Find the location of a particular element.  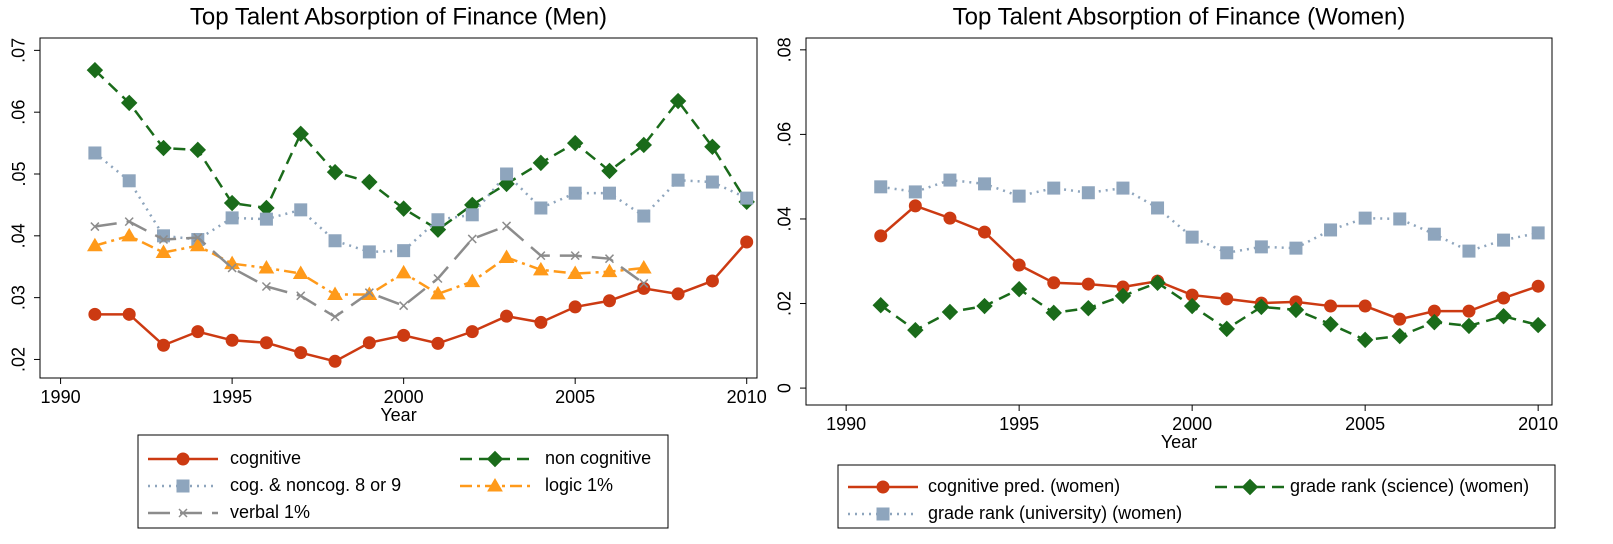

y-tick-label: .06 is located at coordinates (785, 134).